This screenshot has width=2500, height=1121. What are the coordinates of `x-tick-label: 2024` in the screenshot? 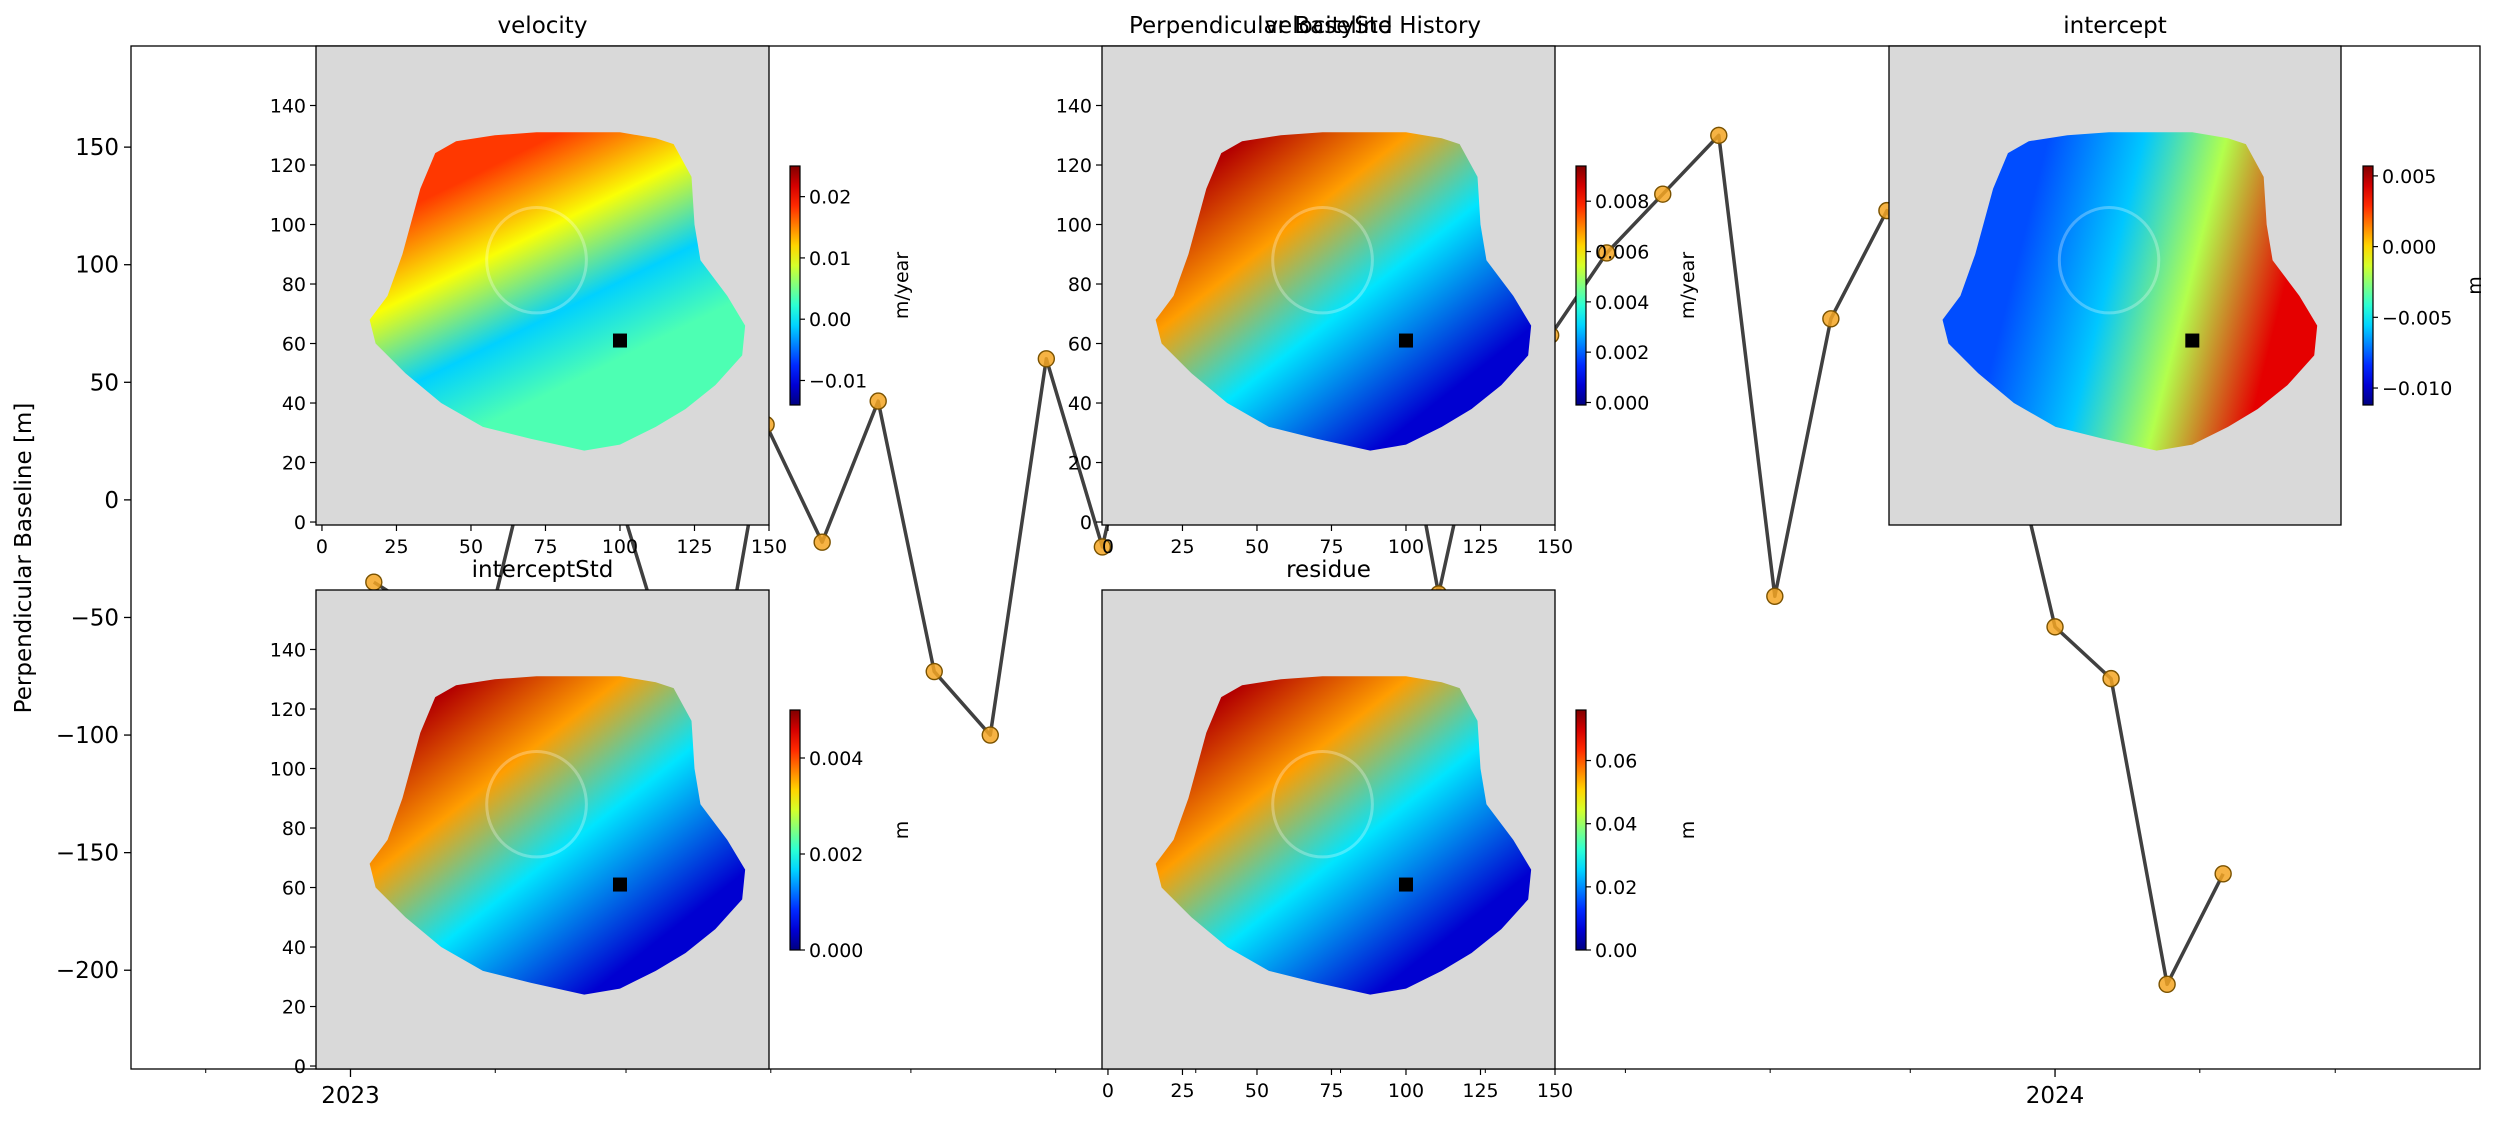 It's located at (2055, 1096).